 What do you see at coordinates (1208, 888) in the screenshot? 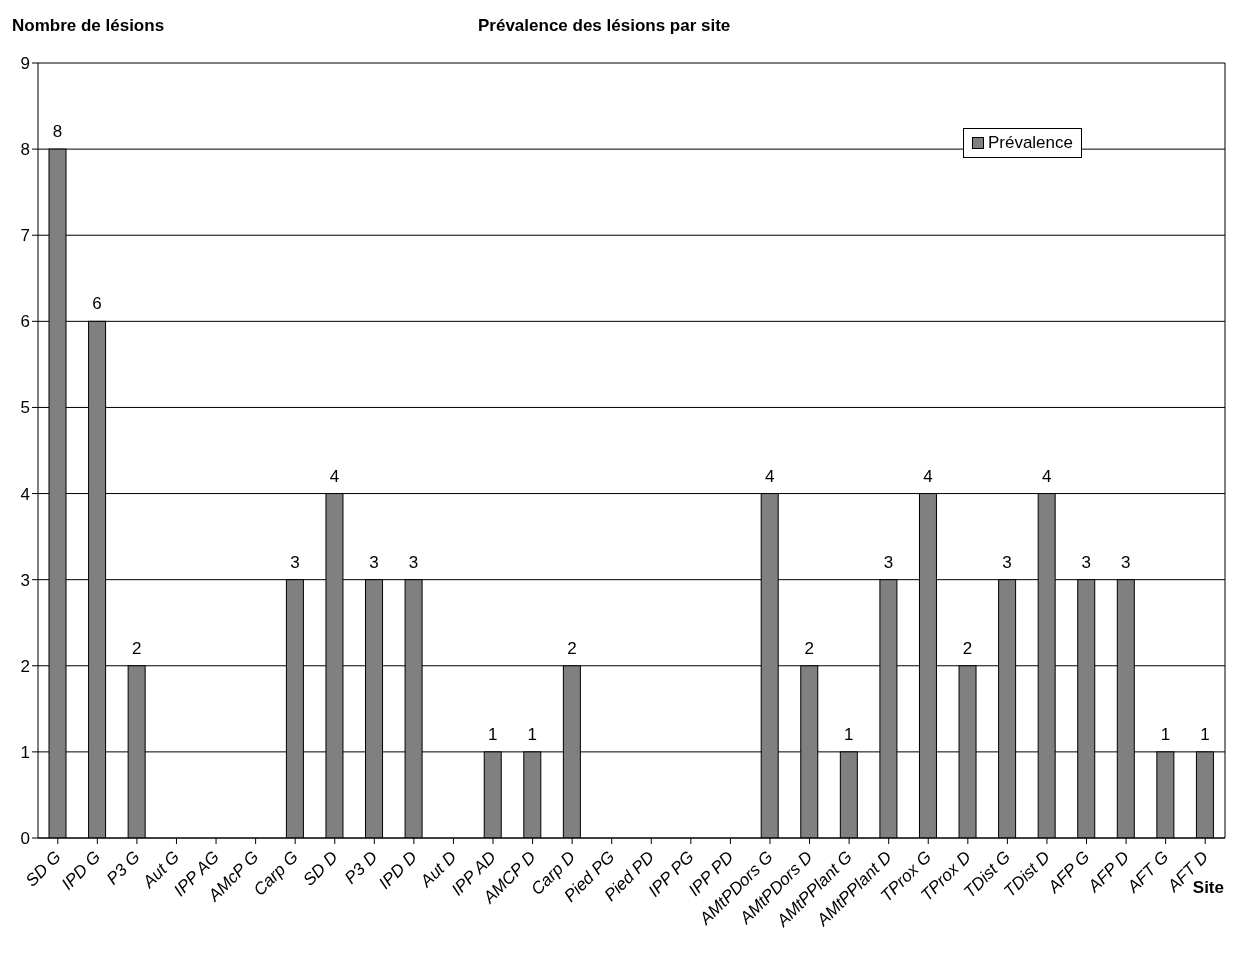
I see `x-axis-title: Site` at bounding box center [1208, 888].